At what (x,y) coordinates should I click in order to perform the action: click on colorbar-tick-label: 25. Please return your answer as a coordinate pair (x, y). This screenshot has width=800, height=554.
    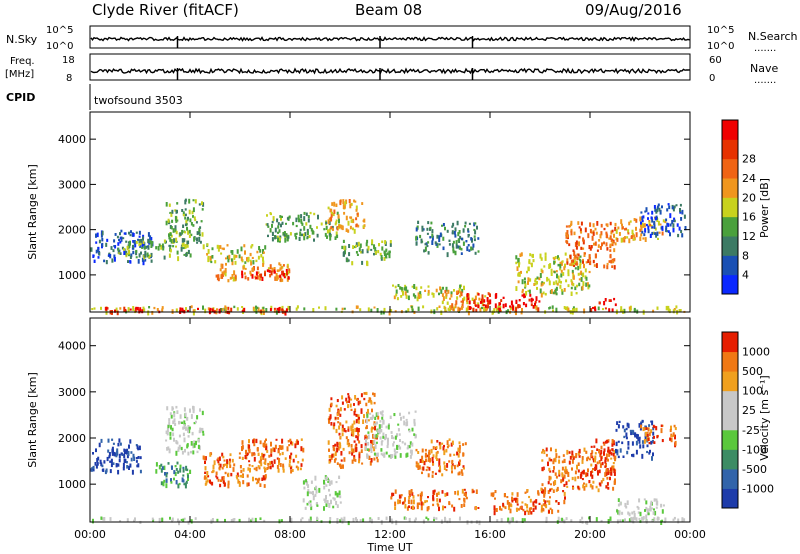
    Looking at the image, I should click on (749, 410).